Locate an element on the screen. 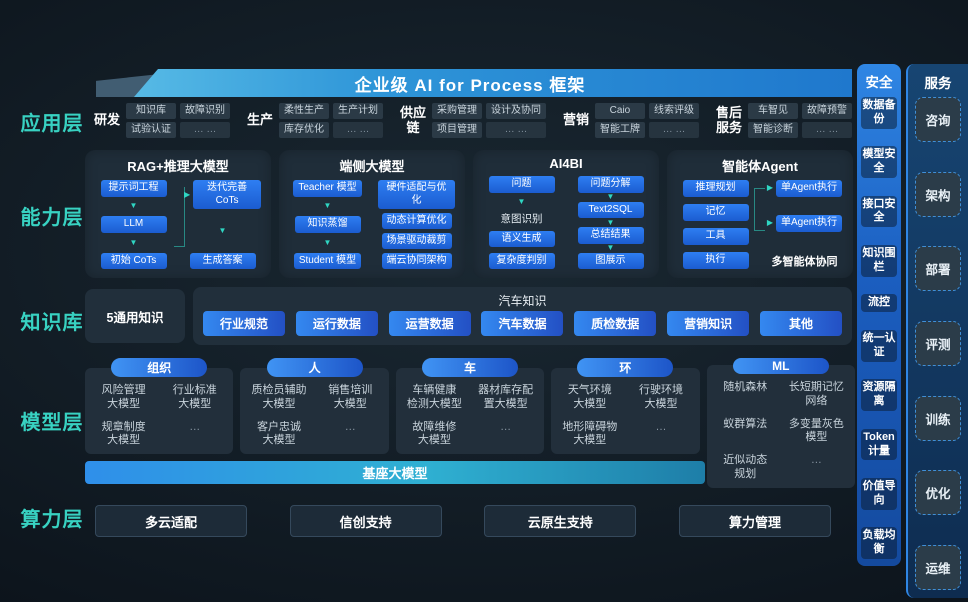 The width and height of the screenshot is (968, 602). flow-step-button: 总结结果 is located at coordinates (610, 235).